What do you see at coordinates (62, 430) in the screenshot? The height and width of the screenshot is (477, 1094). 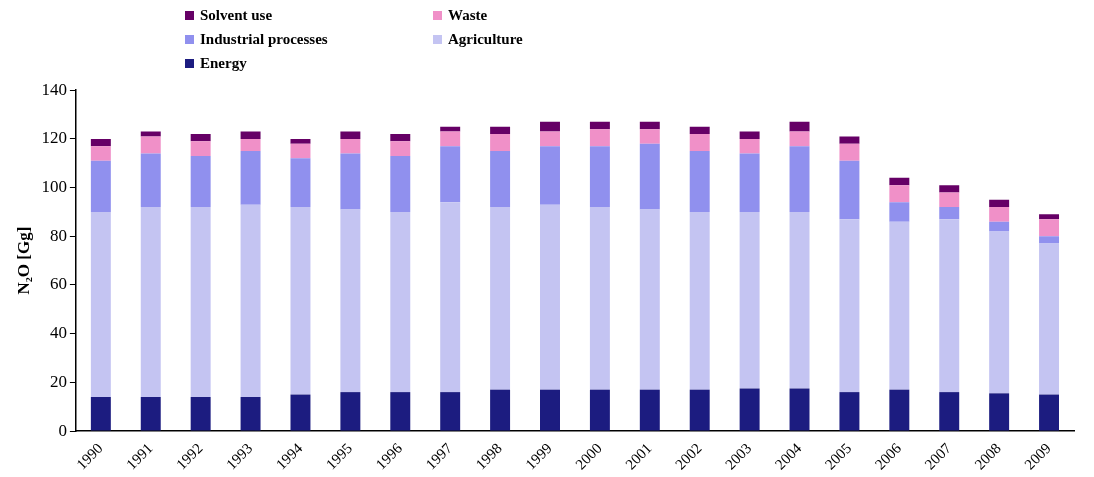 I see `y-tick-label: 0` at bounding box center [62, 430].